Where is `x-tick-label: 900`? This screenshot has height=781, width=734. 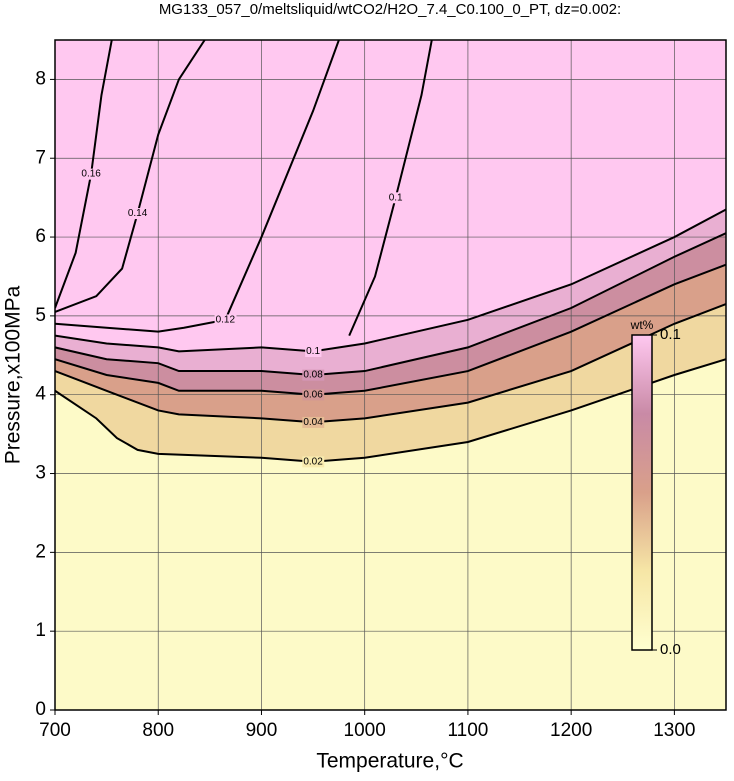
x-tick-label: 900 is located at coordinates (262, 730).